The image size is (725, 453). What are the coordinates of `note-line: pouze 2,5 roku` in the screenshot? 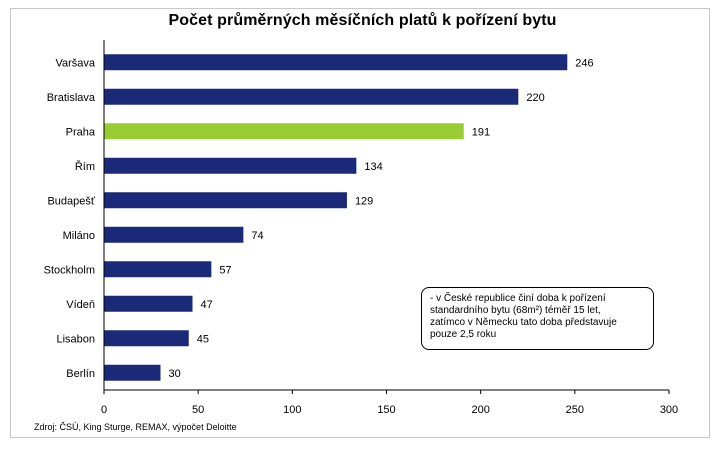 It's located at (463, 334).